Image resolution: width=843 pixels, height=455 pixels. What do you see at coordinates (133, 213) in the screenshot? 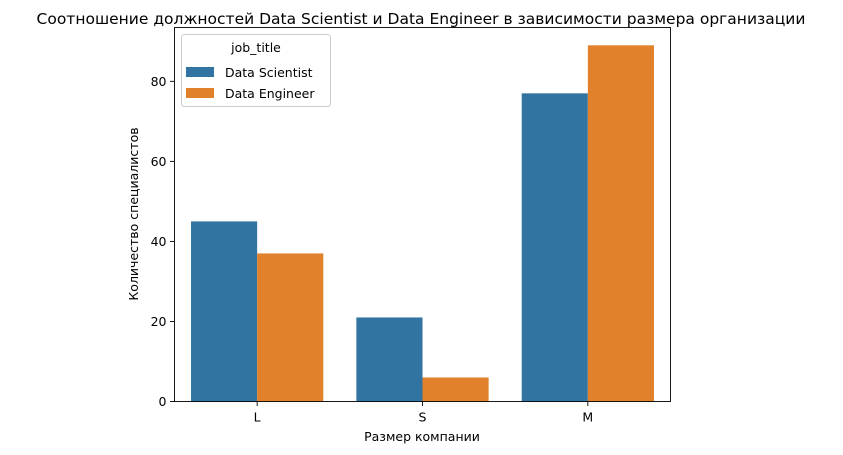
I see `y-axis-label: Количество специалистов` at bounding box center [133, 213].